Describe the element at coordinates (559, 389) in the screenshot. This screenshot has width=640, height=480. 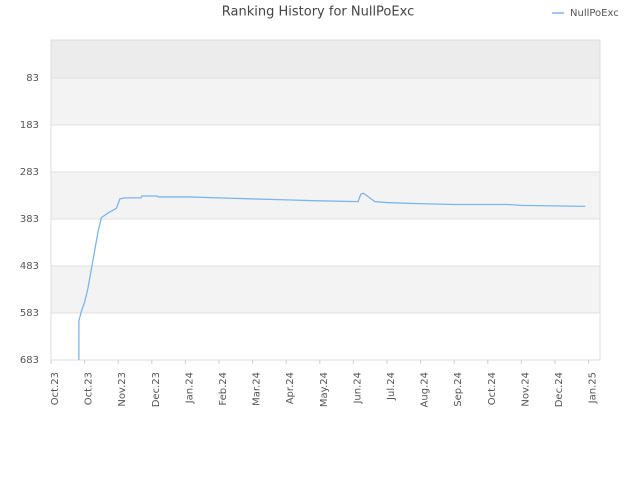
I see `x-tick-label: Dec.24` at that location.